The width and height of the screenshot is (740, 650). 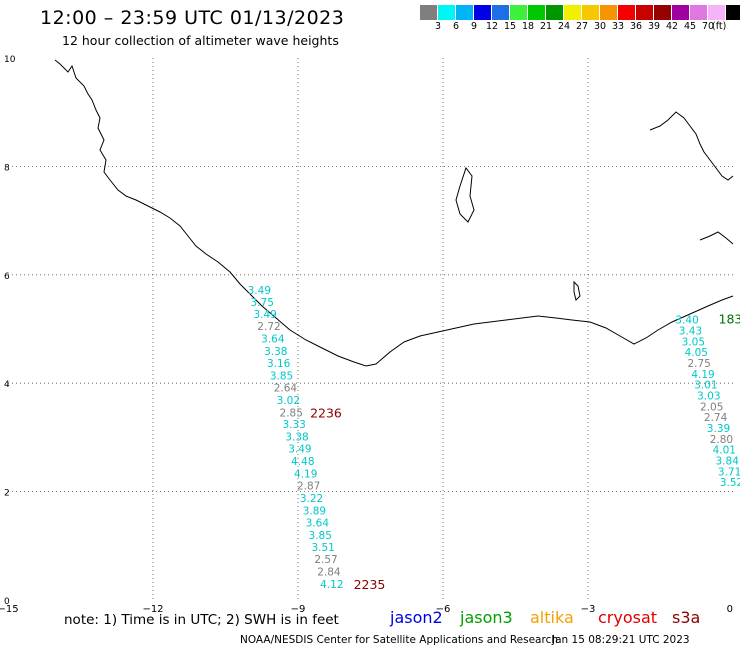 I want to click on color-scale-label: 3, so click(x=438, y=26).